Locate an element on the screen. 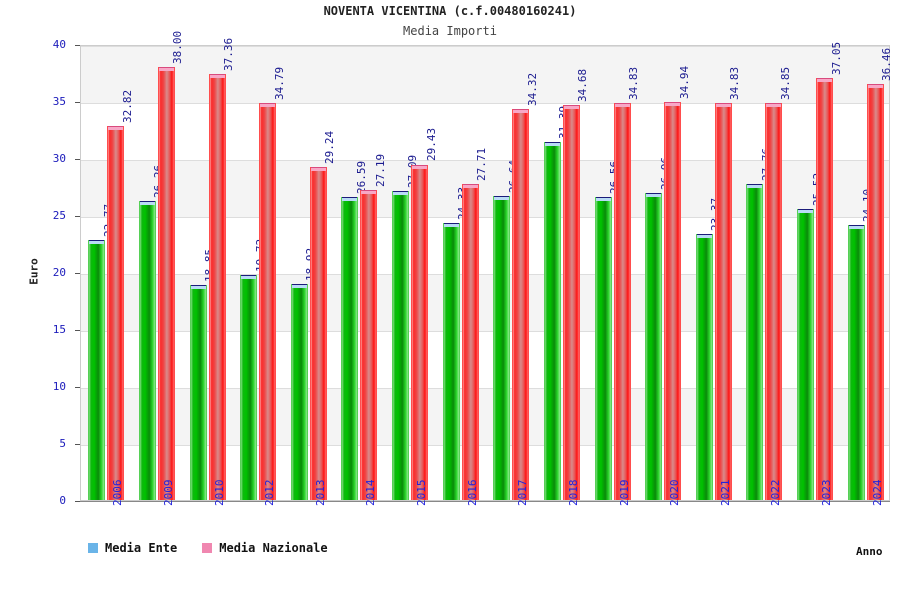 Image resolution: width=900 pixels, height=600 pixels. bar-media-nazionale-2012 is located at coordinates (268, 301).